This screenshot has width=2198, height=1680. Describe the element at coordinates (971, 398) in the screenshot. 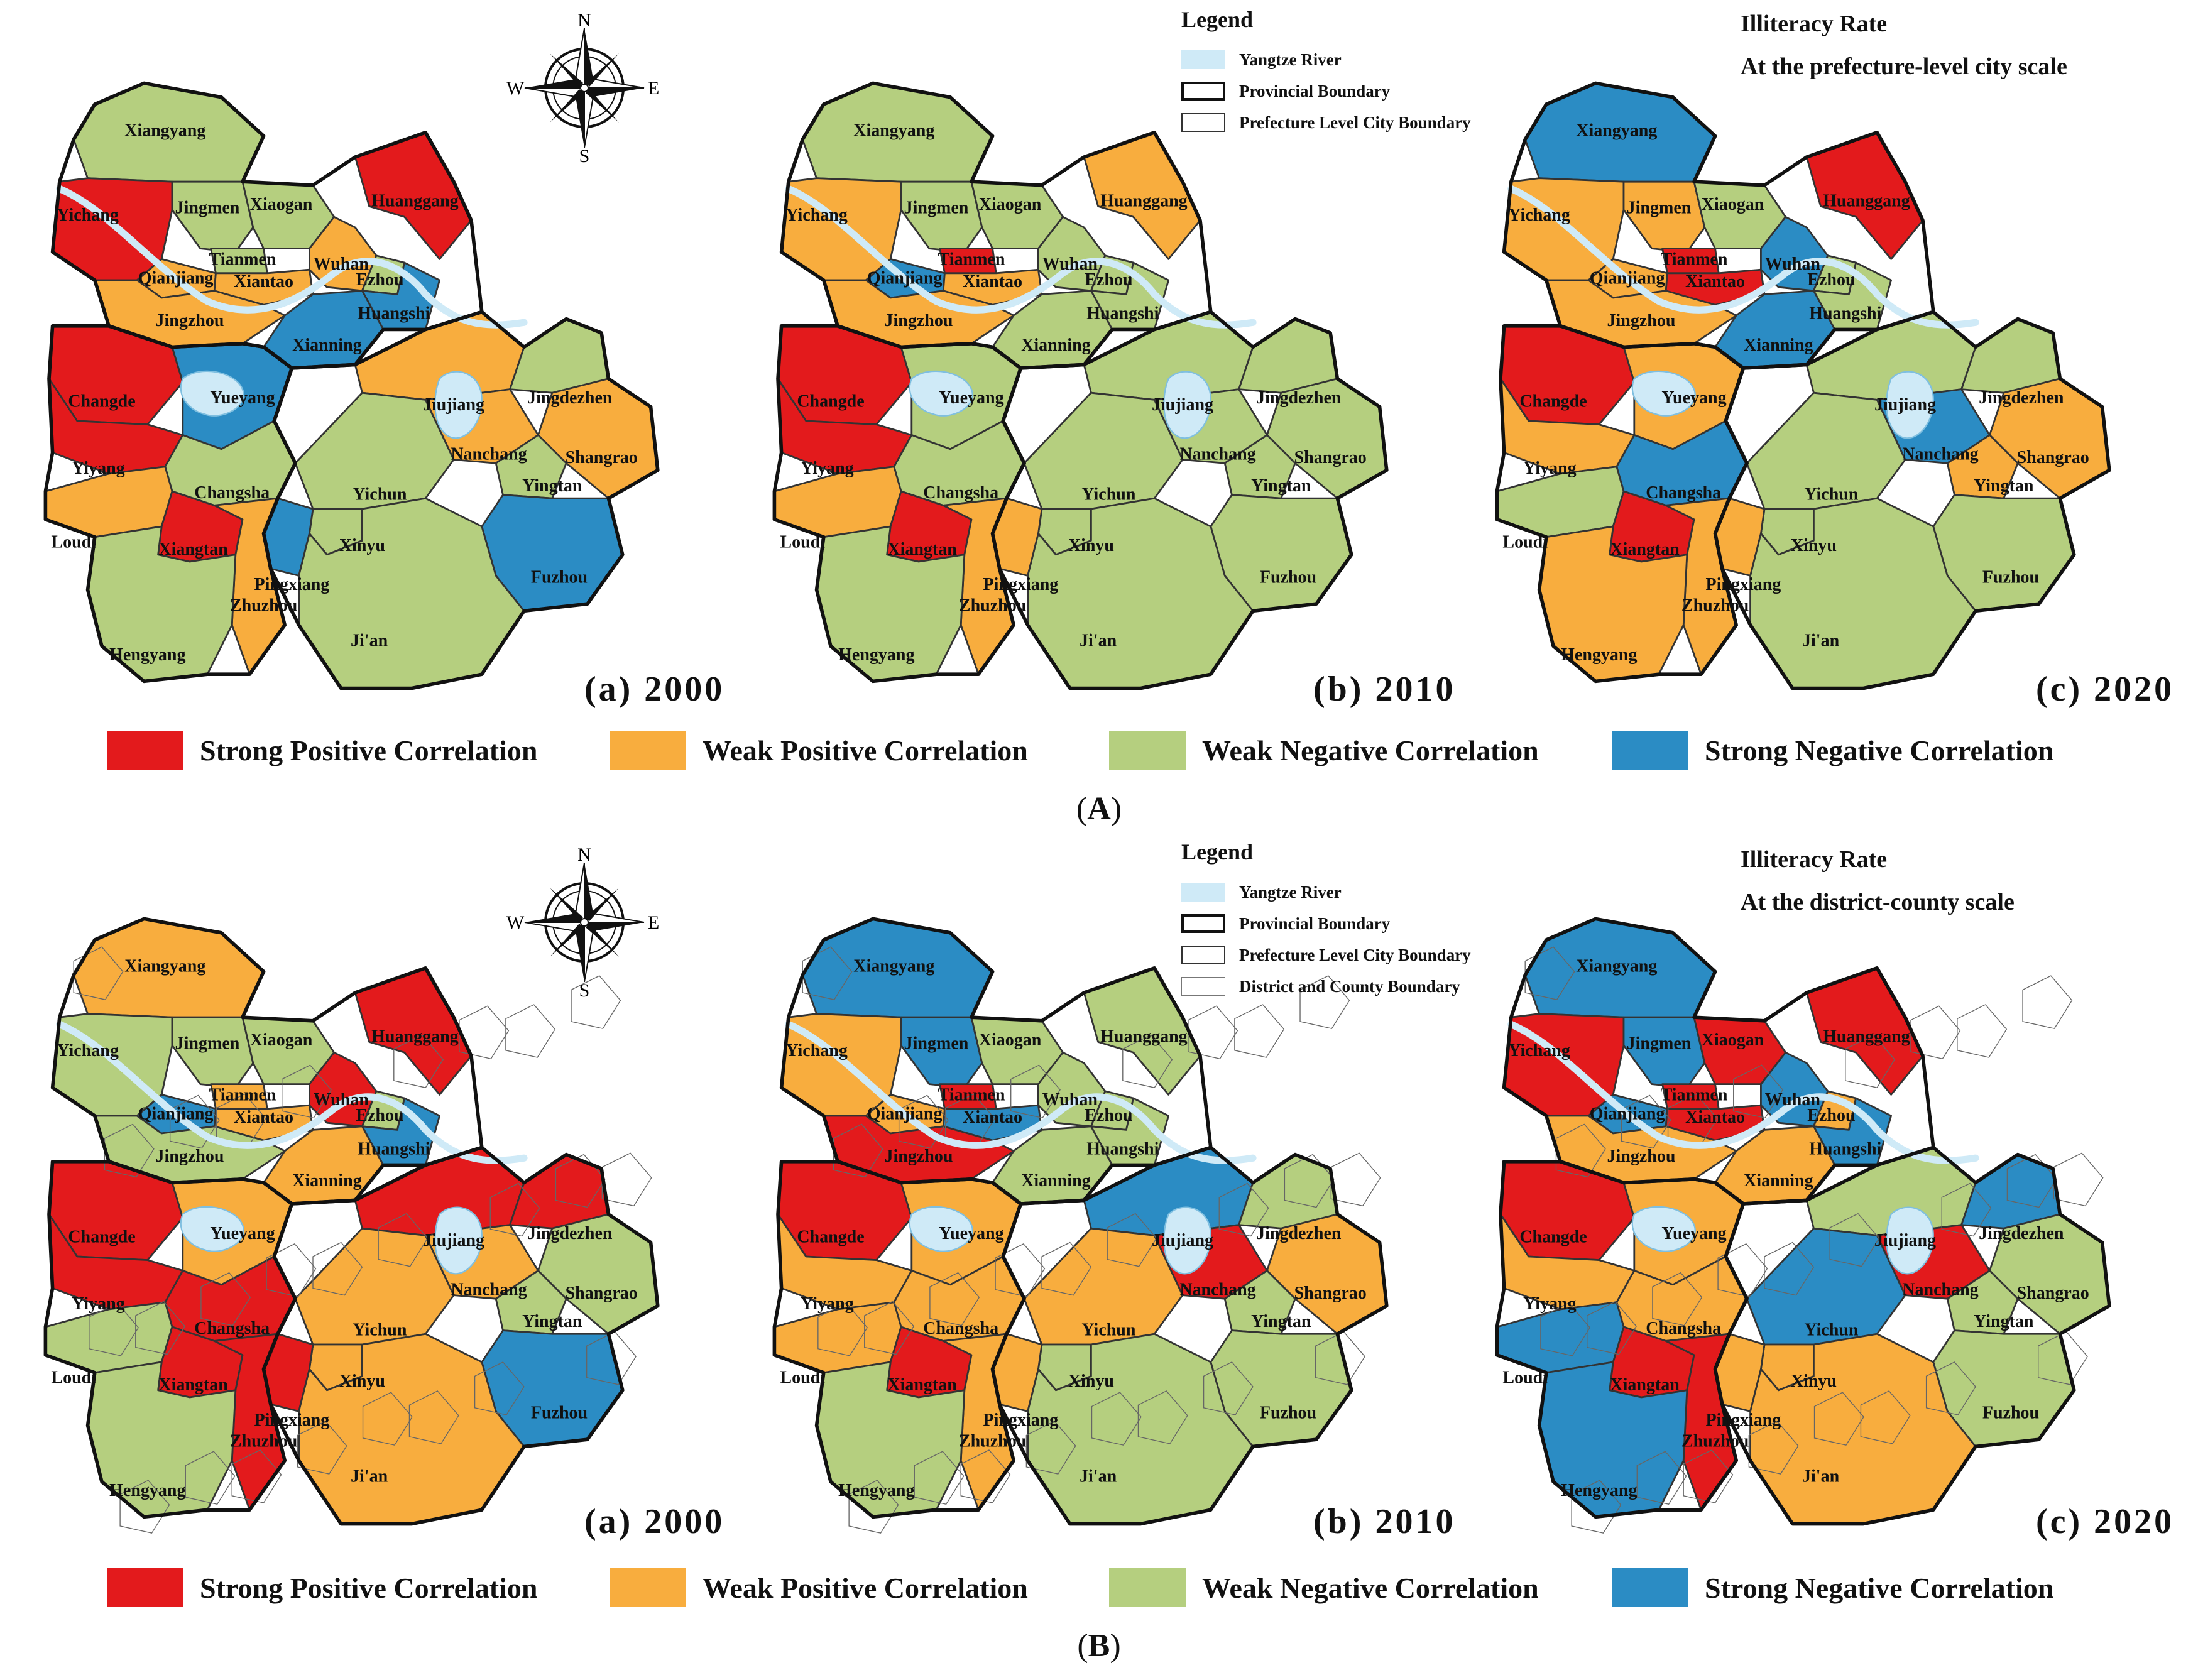

I see `city-label-yueyang: Yueyang` at that location.